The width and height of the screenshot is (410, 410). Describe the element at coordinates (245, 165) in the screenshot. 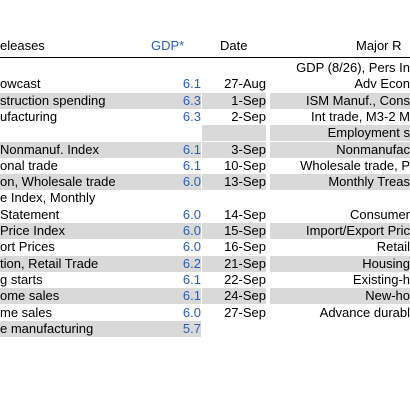

I see `date-cell: 10-Sep` at that location.